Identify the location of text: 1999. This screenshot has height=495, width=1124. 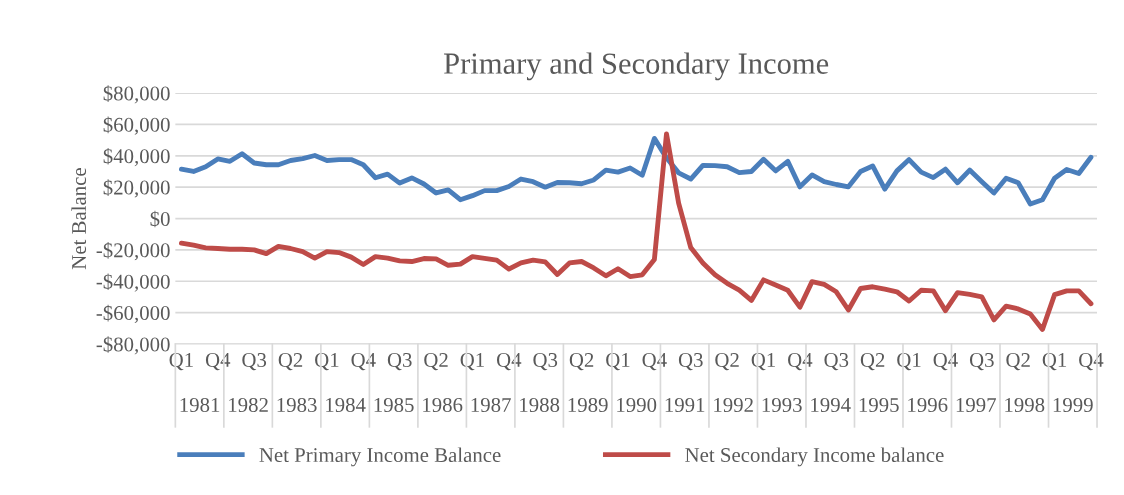
(1073, 404).